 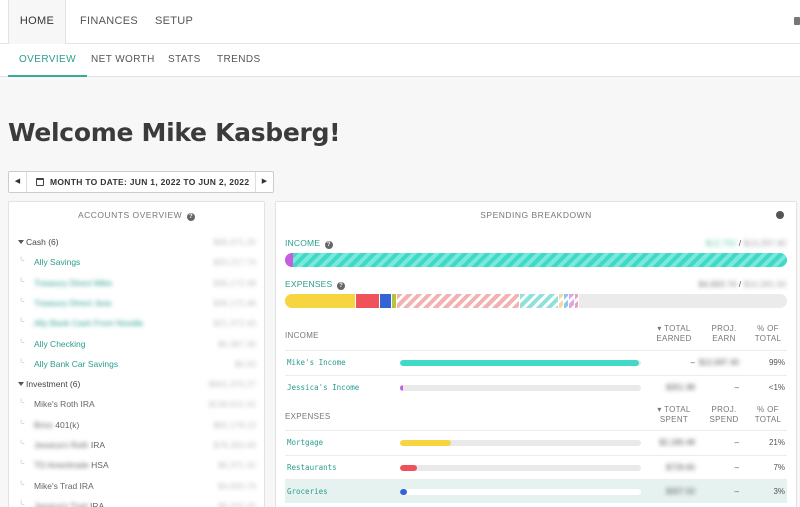 I want to click on proj-earn-header: PROJ. EARN, so click(x=724, y=333).